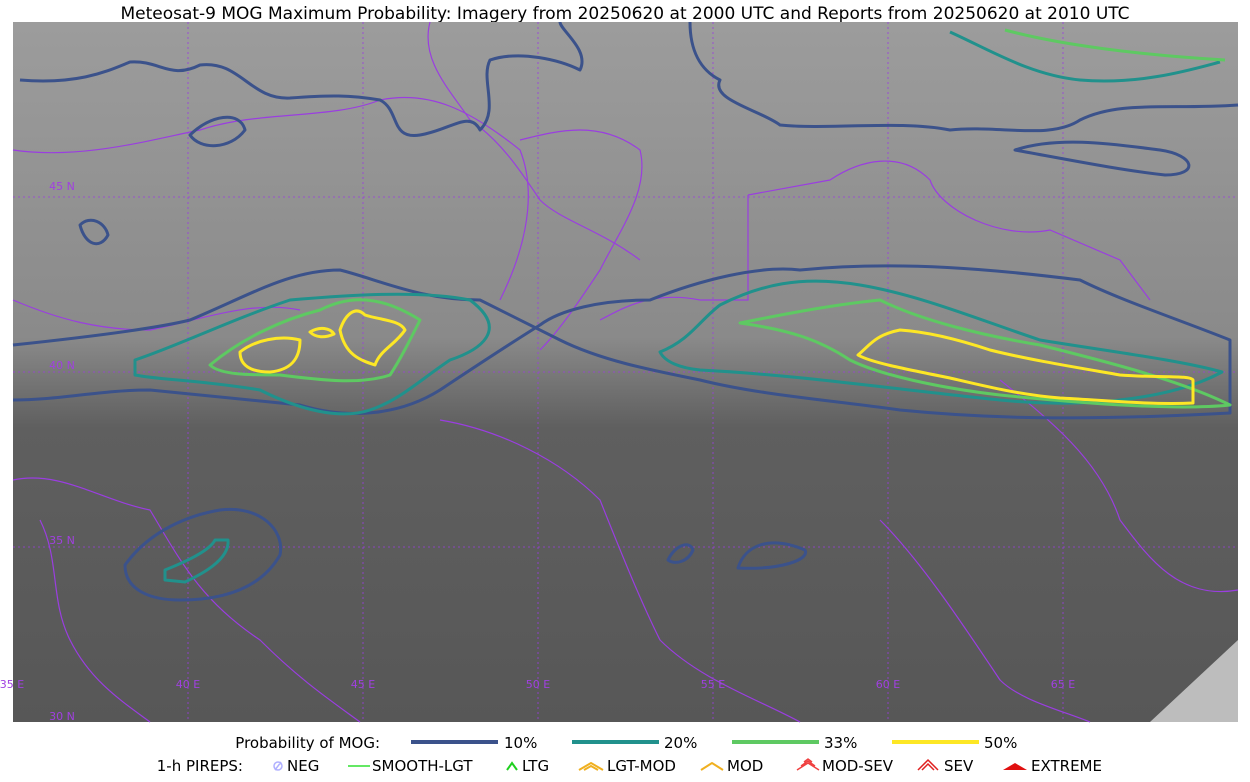  What do you see at coordinates (745, 766) in the screenshot?
I see `pirep-entry: MOD` at bounding box center [745, 766].